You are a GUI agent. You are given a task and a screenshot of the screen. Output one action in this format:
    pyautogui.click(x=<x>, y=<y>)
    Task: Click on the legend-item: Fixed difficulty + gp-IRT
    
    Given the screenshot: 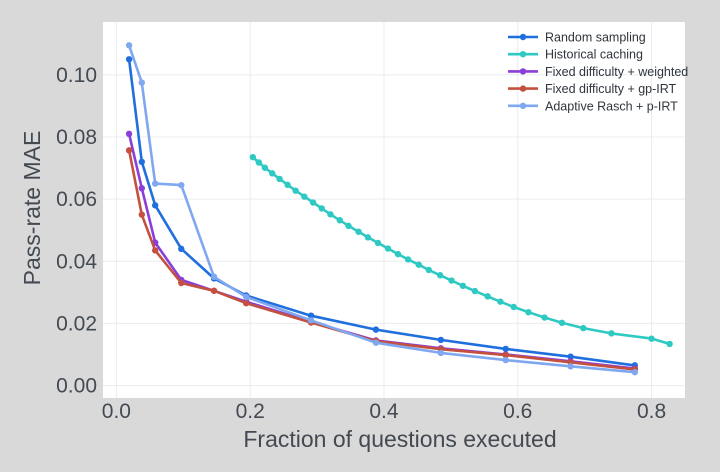 What is the action you would take?
    pyautogui.click(x=592, y=89)
    